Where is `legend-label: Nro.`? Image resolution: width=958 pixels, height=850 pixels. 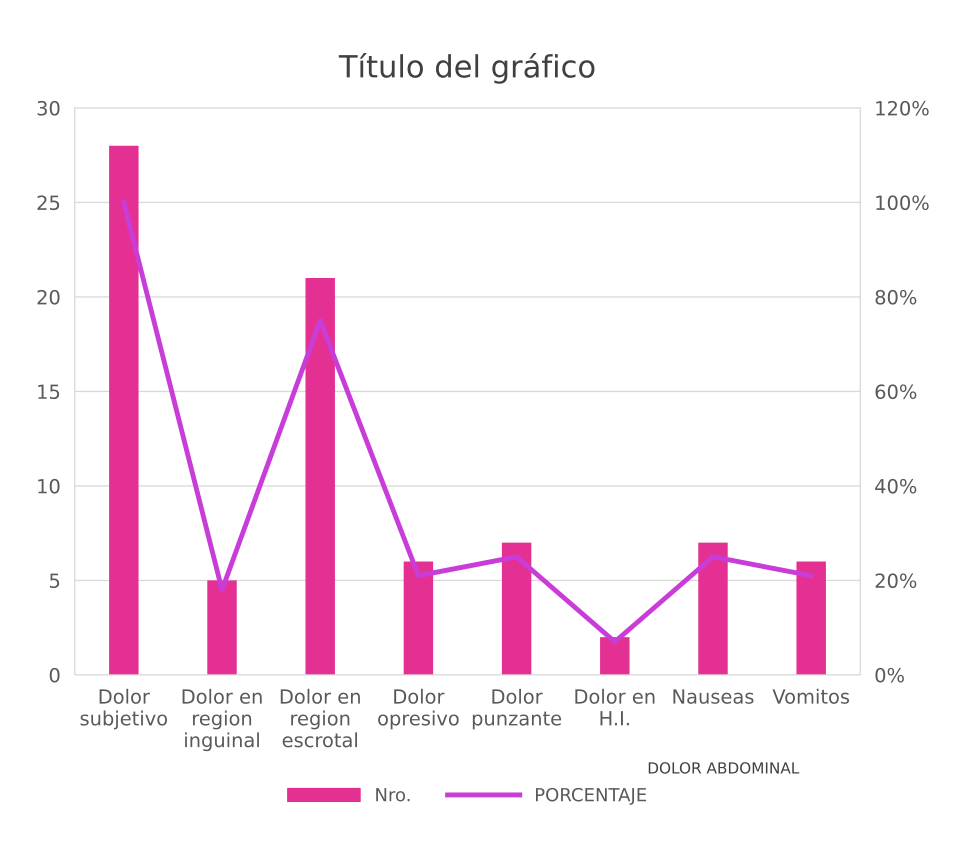 legend-label: Nro. is located at coordinates (393, 795).